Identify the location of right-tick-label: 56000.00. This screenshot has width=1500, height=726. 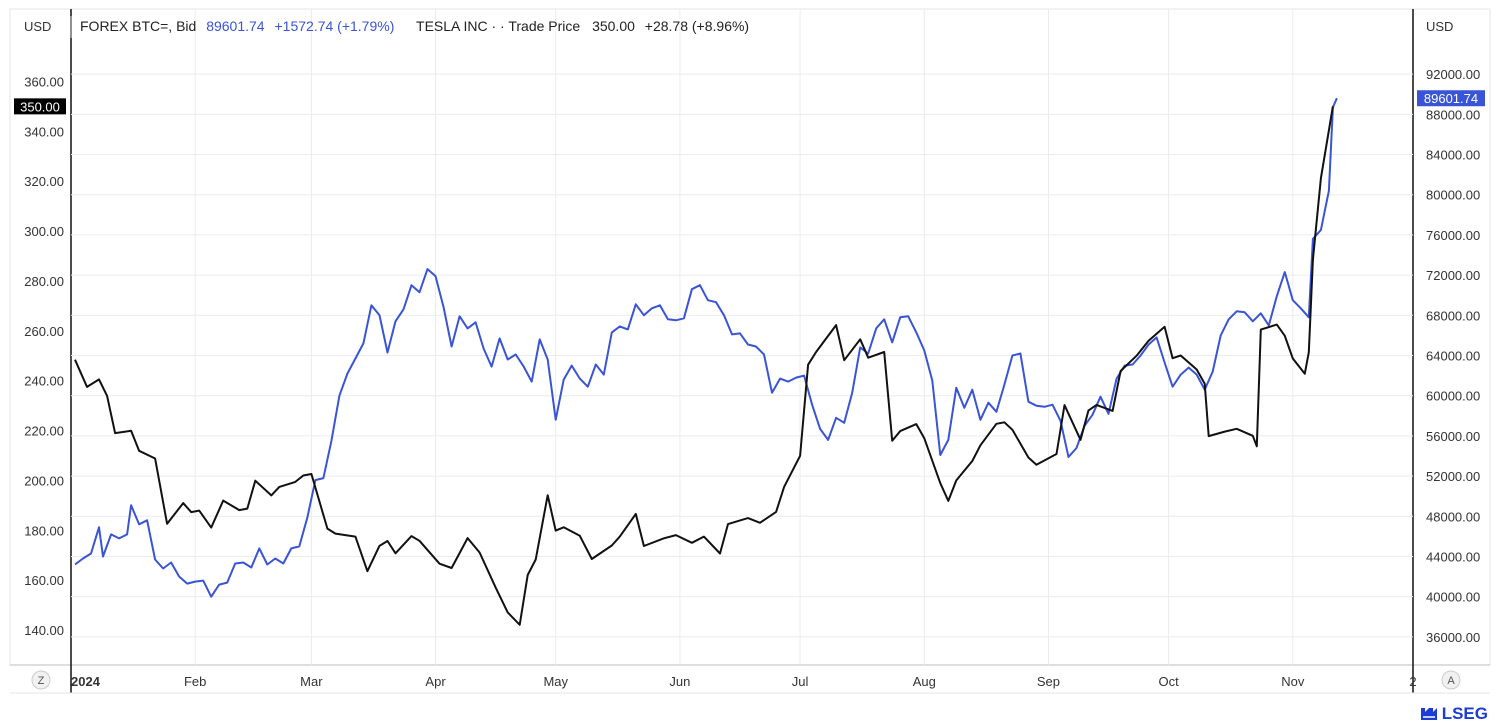
(1453, 436).